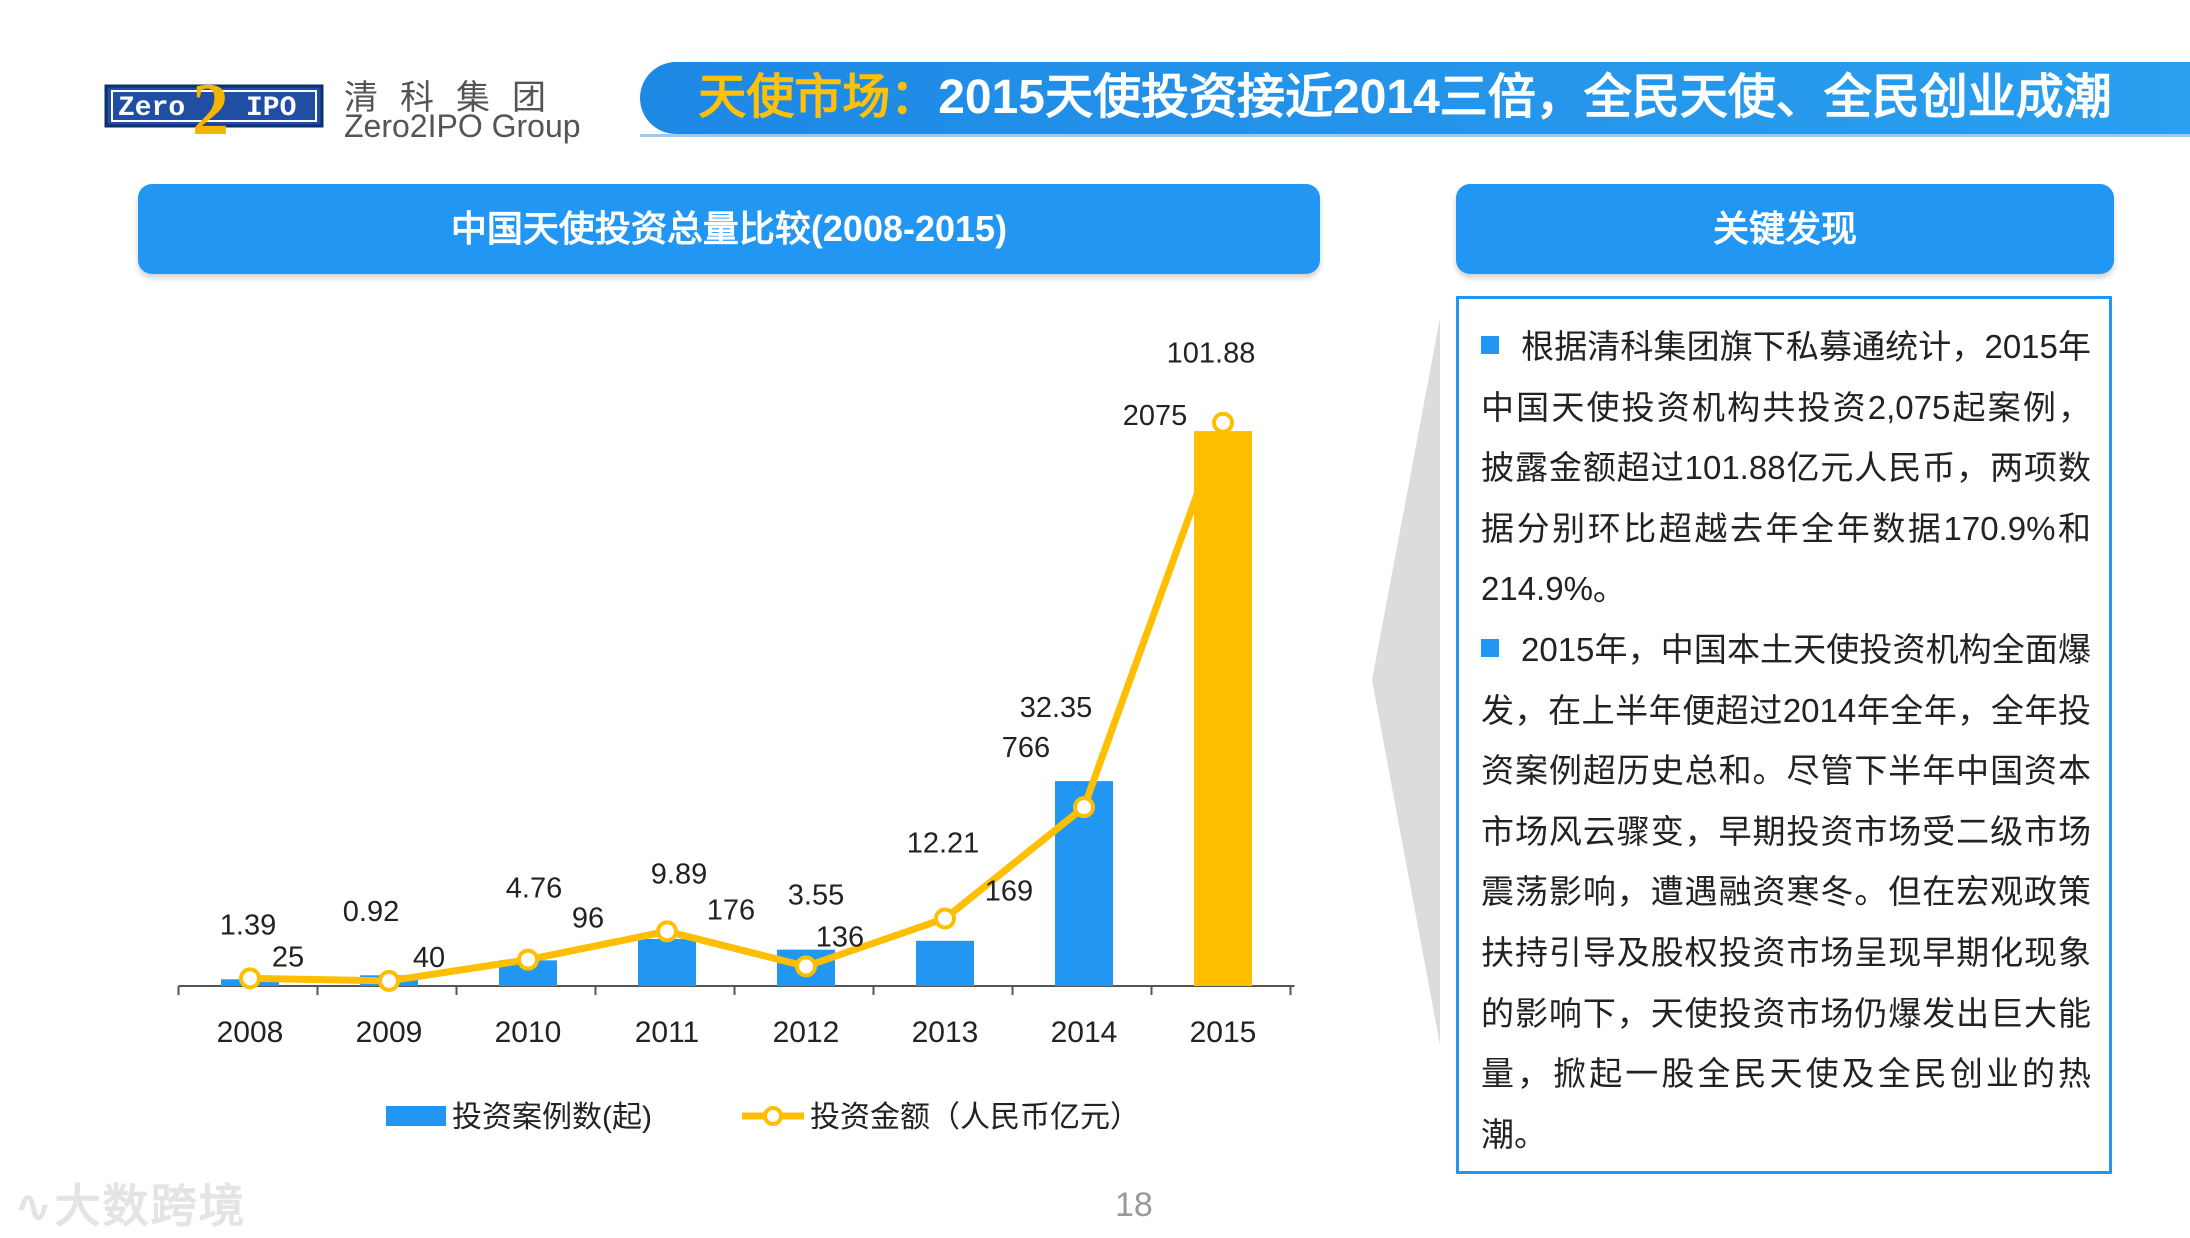  I want to click on x-tick-label: 2014, so click(1084, 1032).